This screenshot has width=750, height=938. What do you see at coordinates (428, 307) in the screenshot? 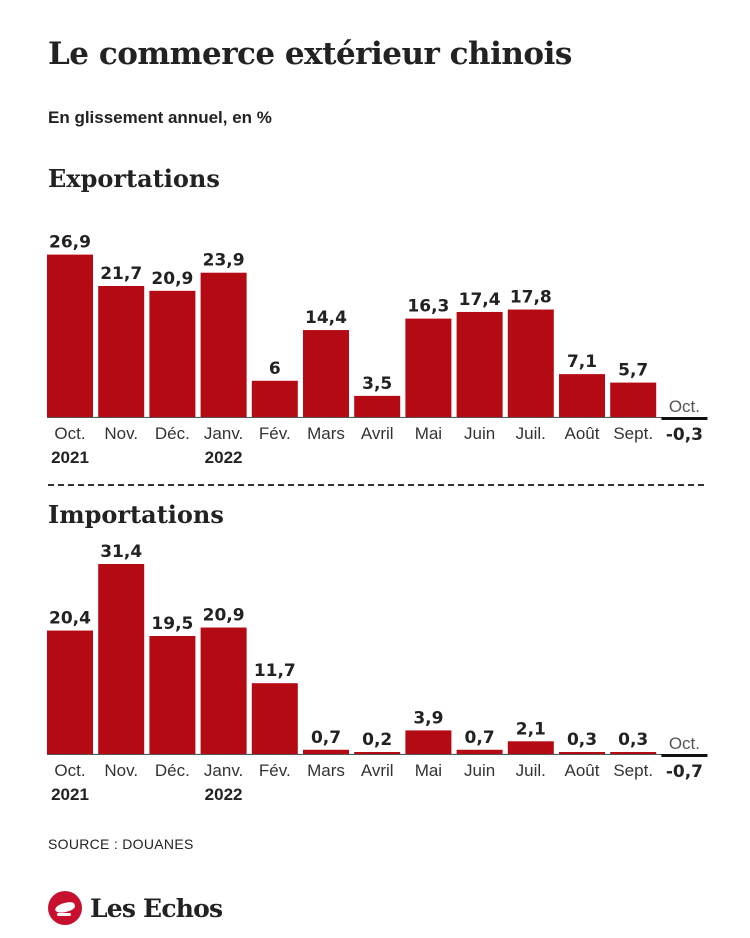
I see `data-label-7: 16,3` at bounding box center [428, 307].